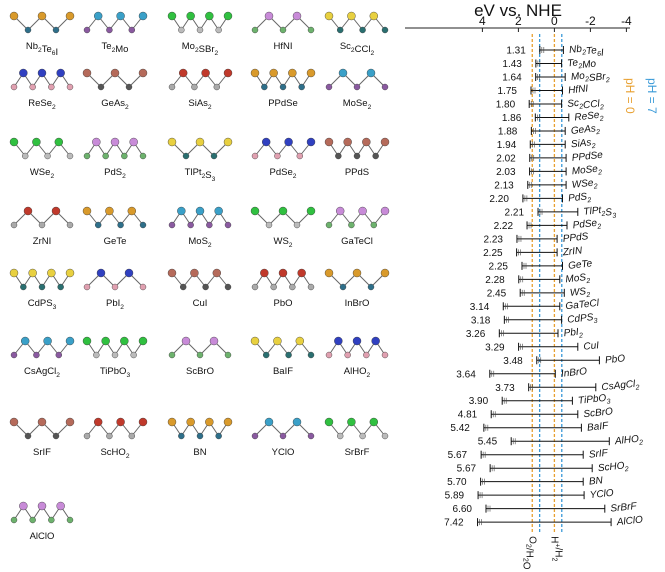 The width and height of the screenshot is (665, 572). Describe the element at coordinates (598, 426) in the screenshot. I see `material-label: BaIF` at that location.